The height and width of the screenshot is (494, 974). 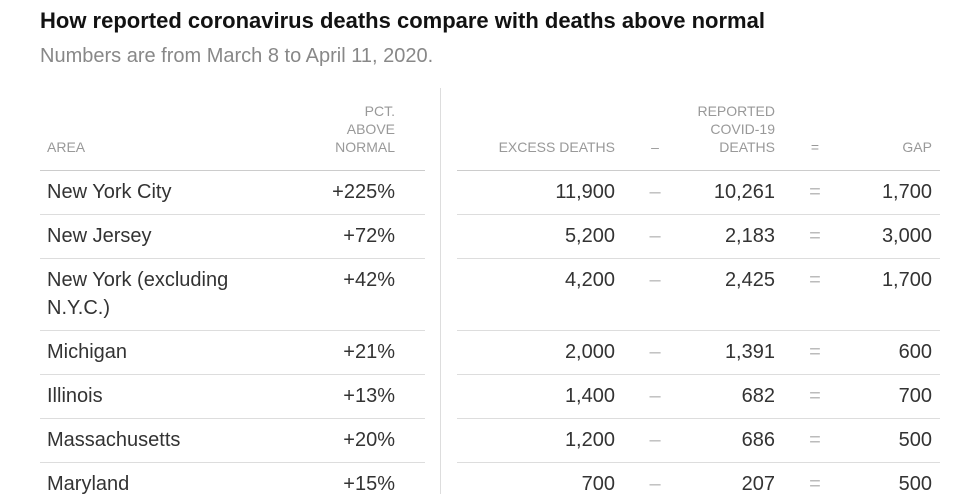 I want to click on table-row: Illinois +13% 1,400–682 = 700, so click(x=490, y=397).